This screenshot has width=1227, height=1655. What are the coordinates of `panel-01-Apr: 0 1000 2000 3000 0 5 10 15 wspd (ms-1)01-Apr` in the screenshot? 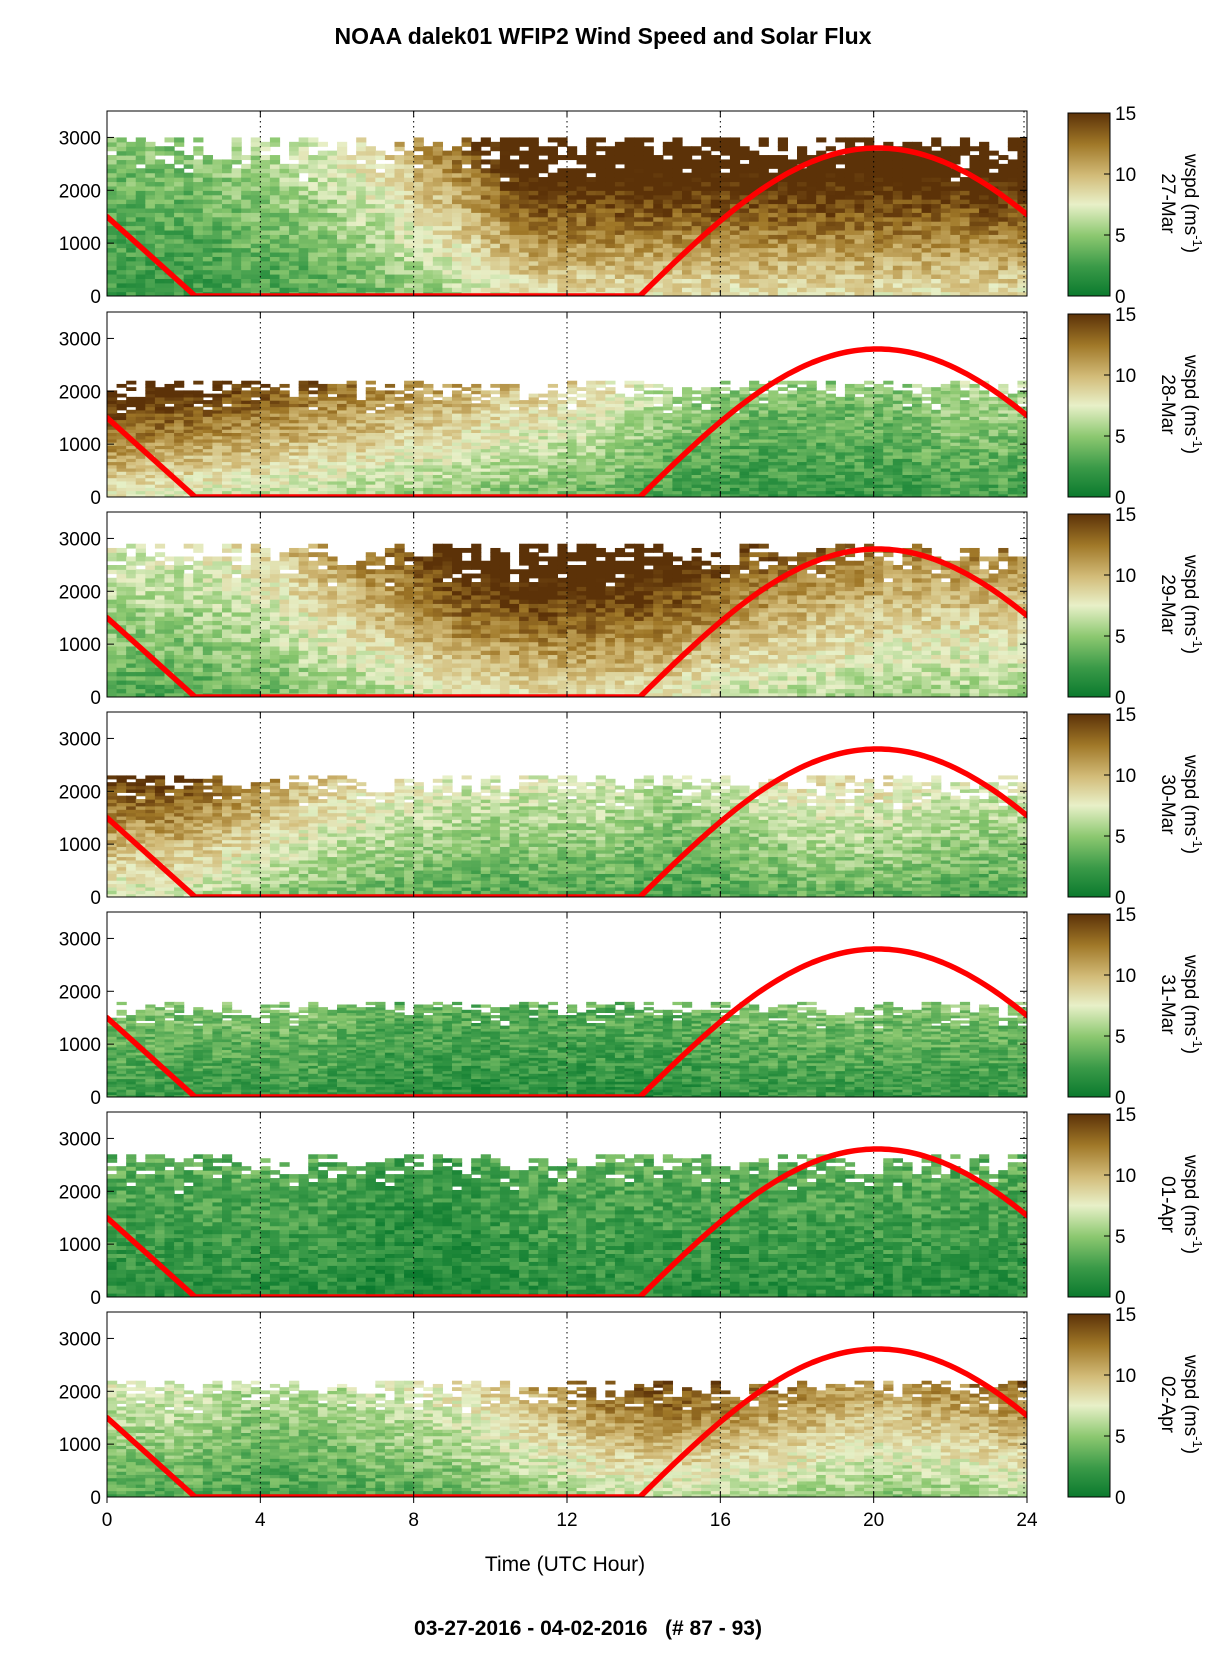 It's located at (632, 1207).